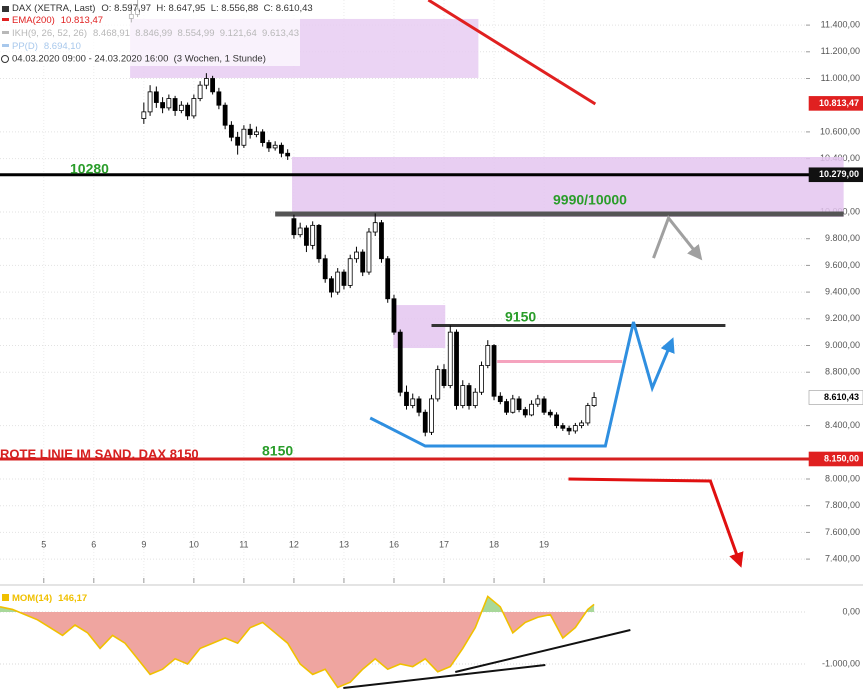 The height and width of the screenshot is (698, 863). Describe the element at coordinates (194, 544) in the screenshot. I see `x-tick-label: 10` at that location.